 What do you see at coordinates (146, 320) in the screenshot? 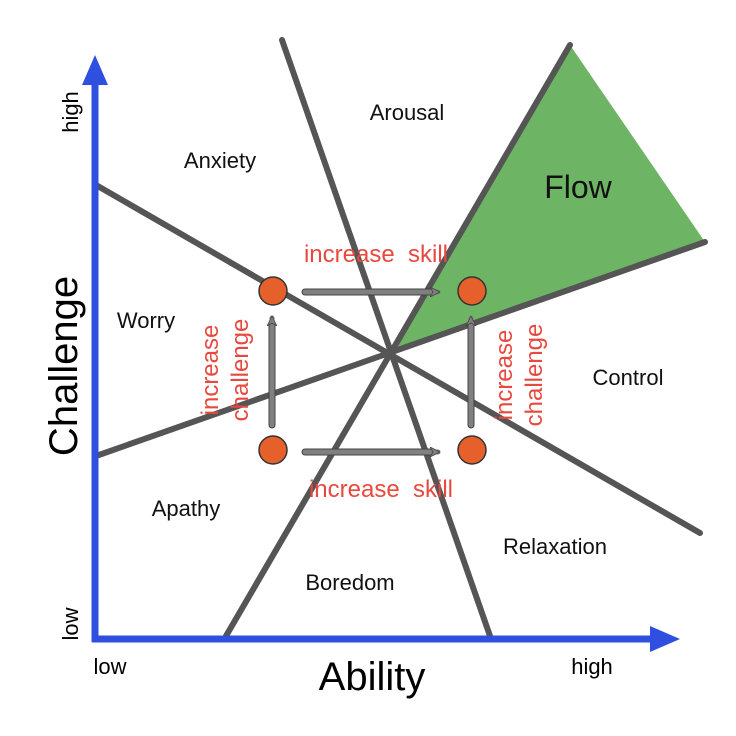
I see `region-label-worry: Worry` at bounding box center [146, 320].